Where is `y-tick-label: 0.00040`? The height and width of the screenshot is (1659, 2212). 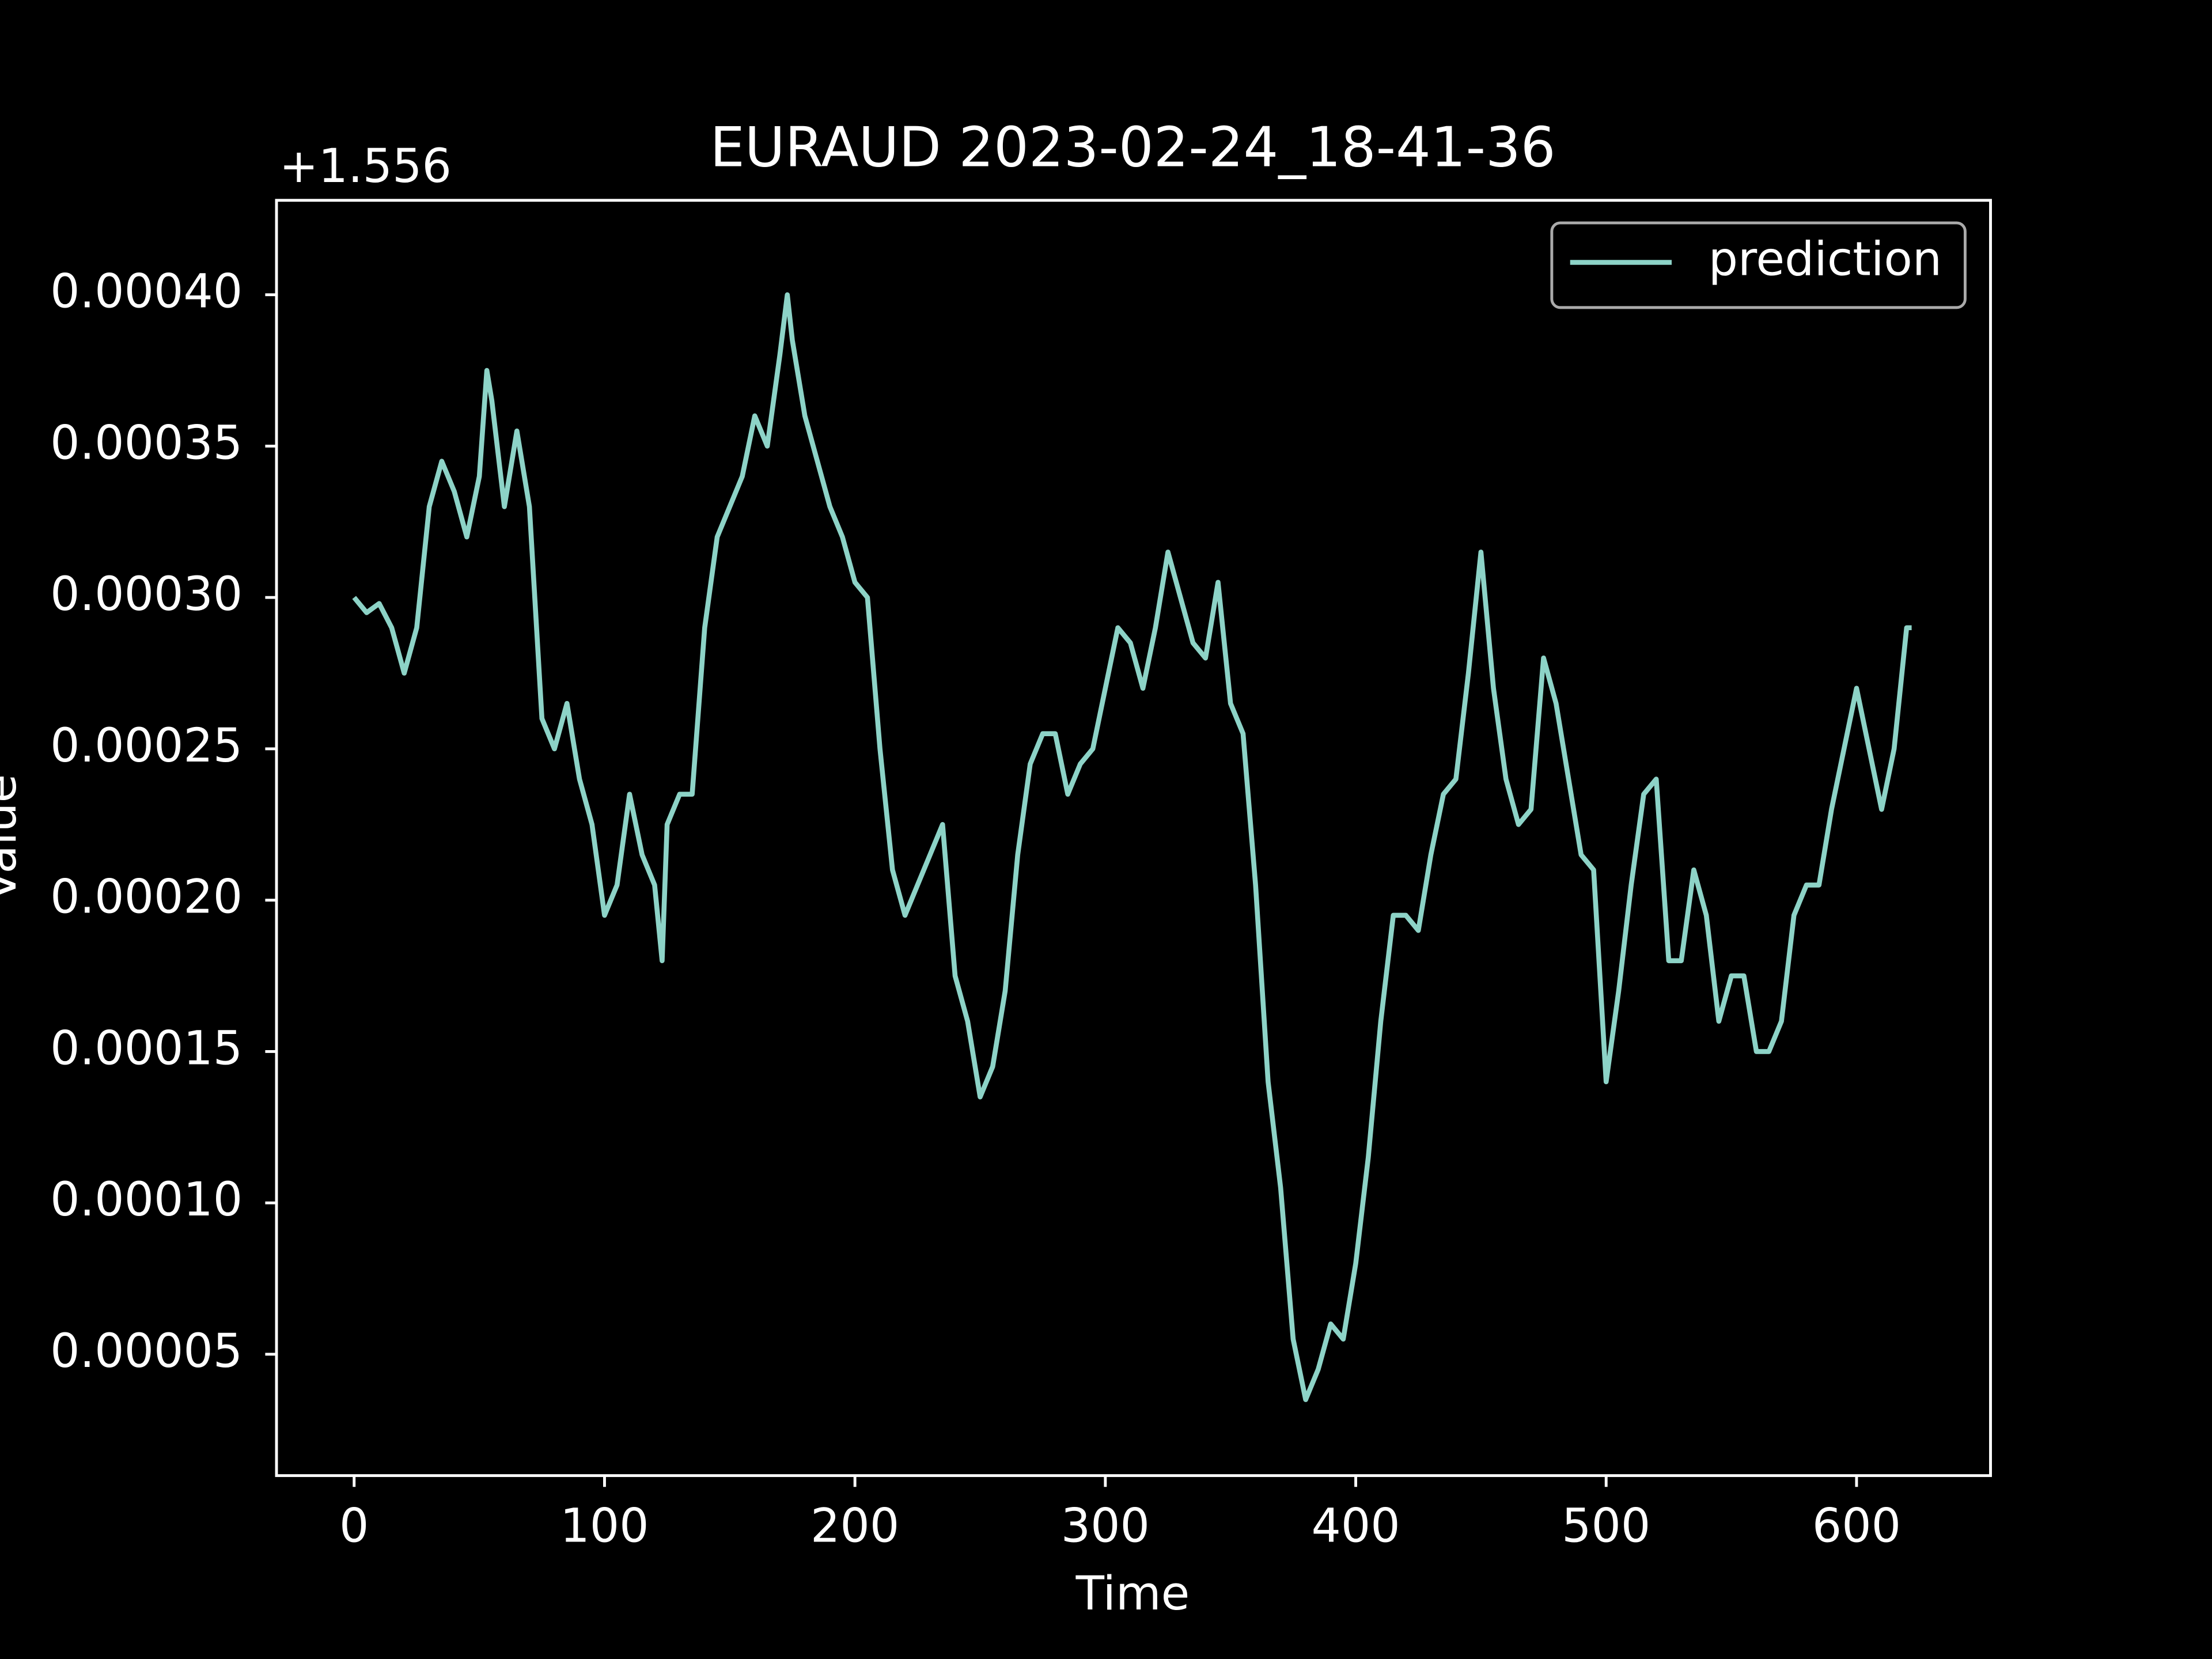 y-tick-label: 0.00040 is located at coordinates (146, 292).